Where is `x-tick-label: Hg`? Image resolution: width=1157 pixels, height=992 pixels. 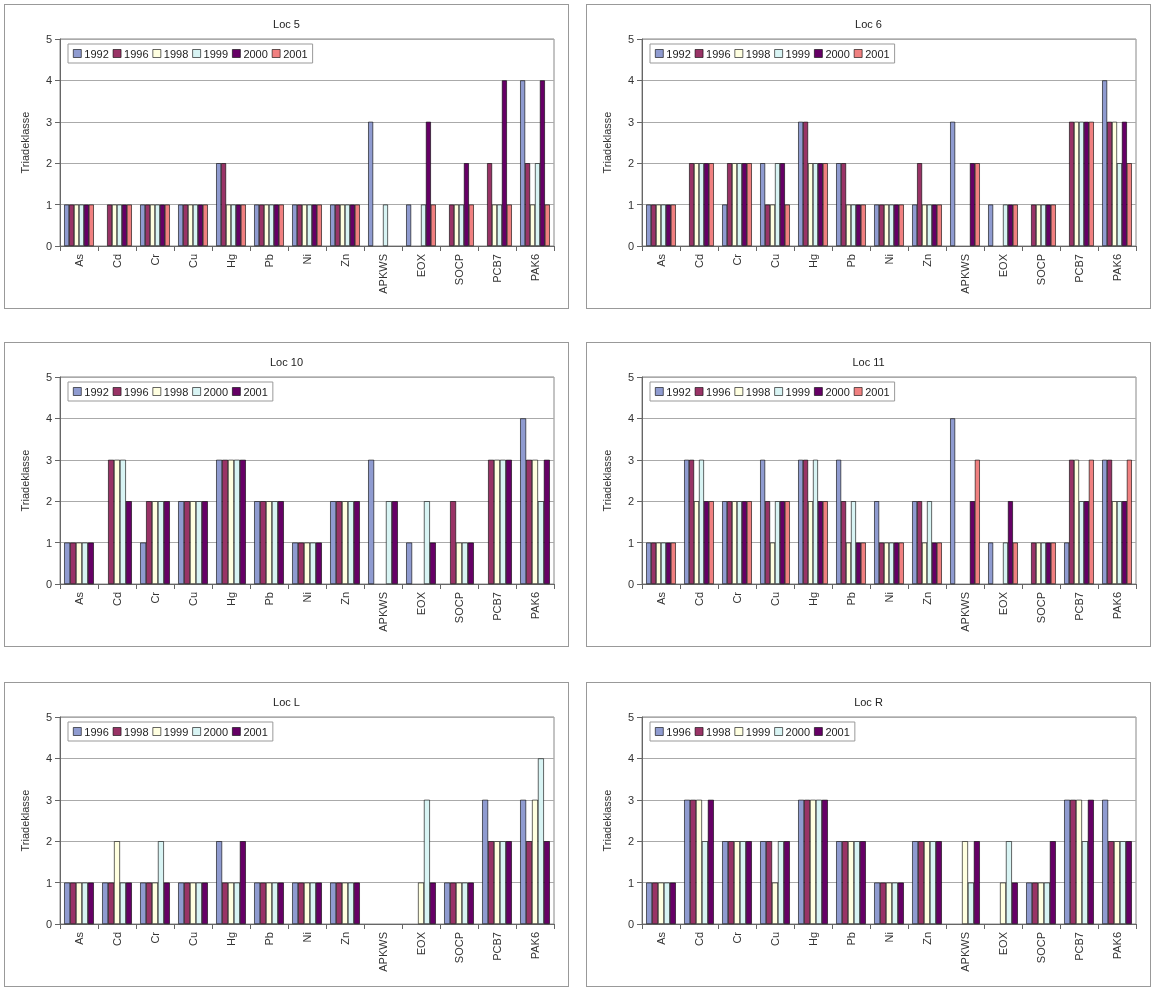 x-tick-label: Hg is located at coordinates (813, 939).